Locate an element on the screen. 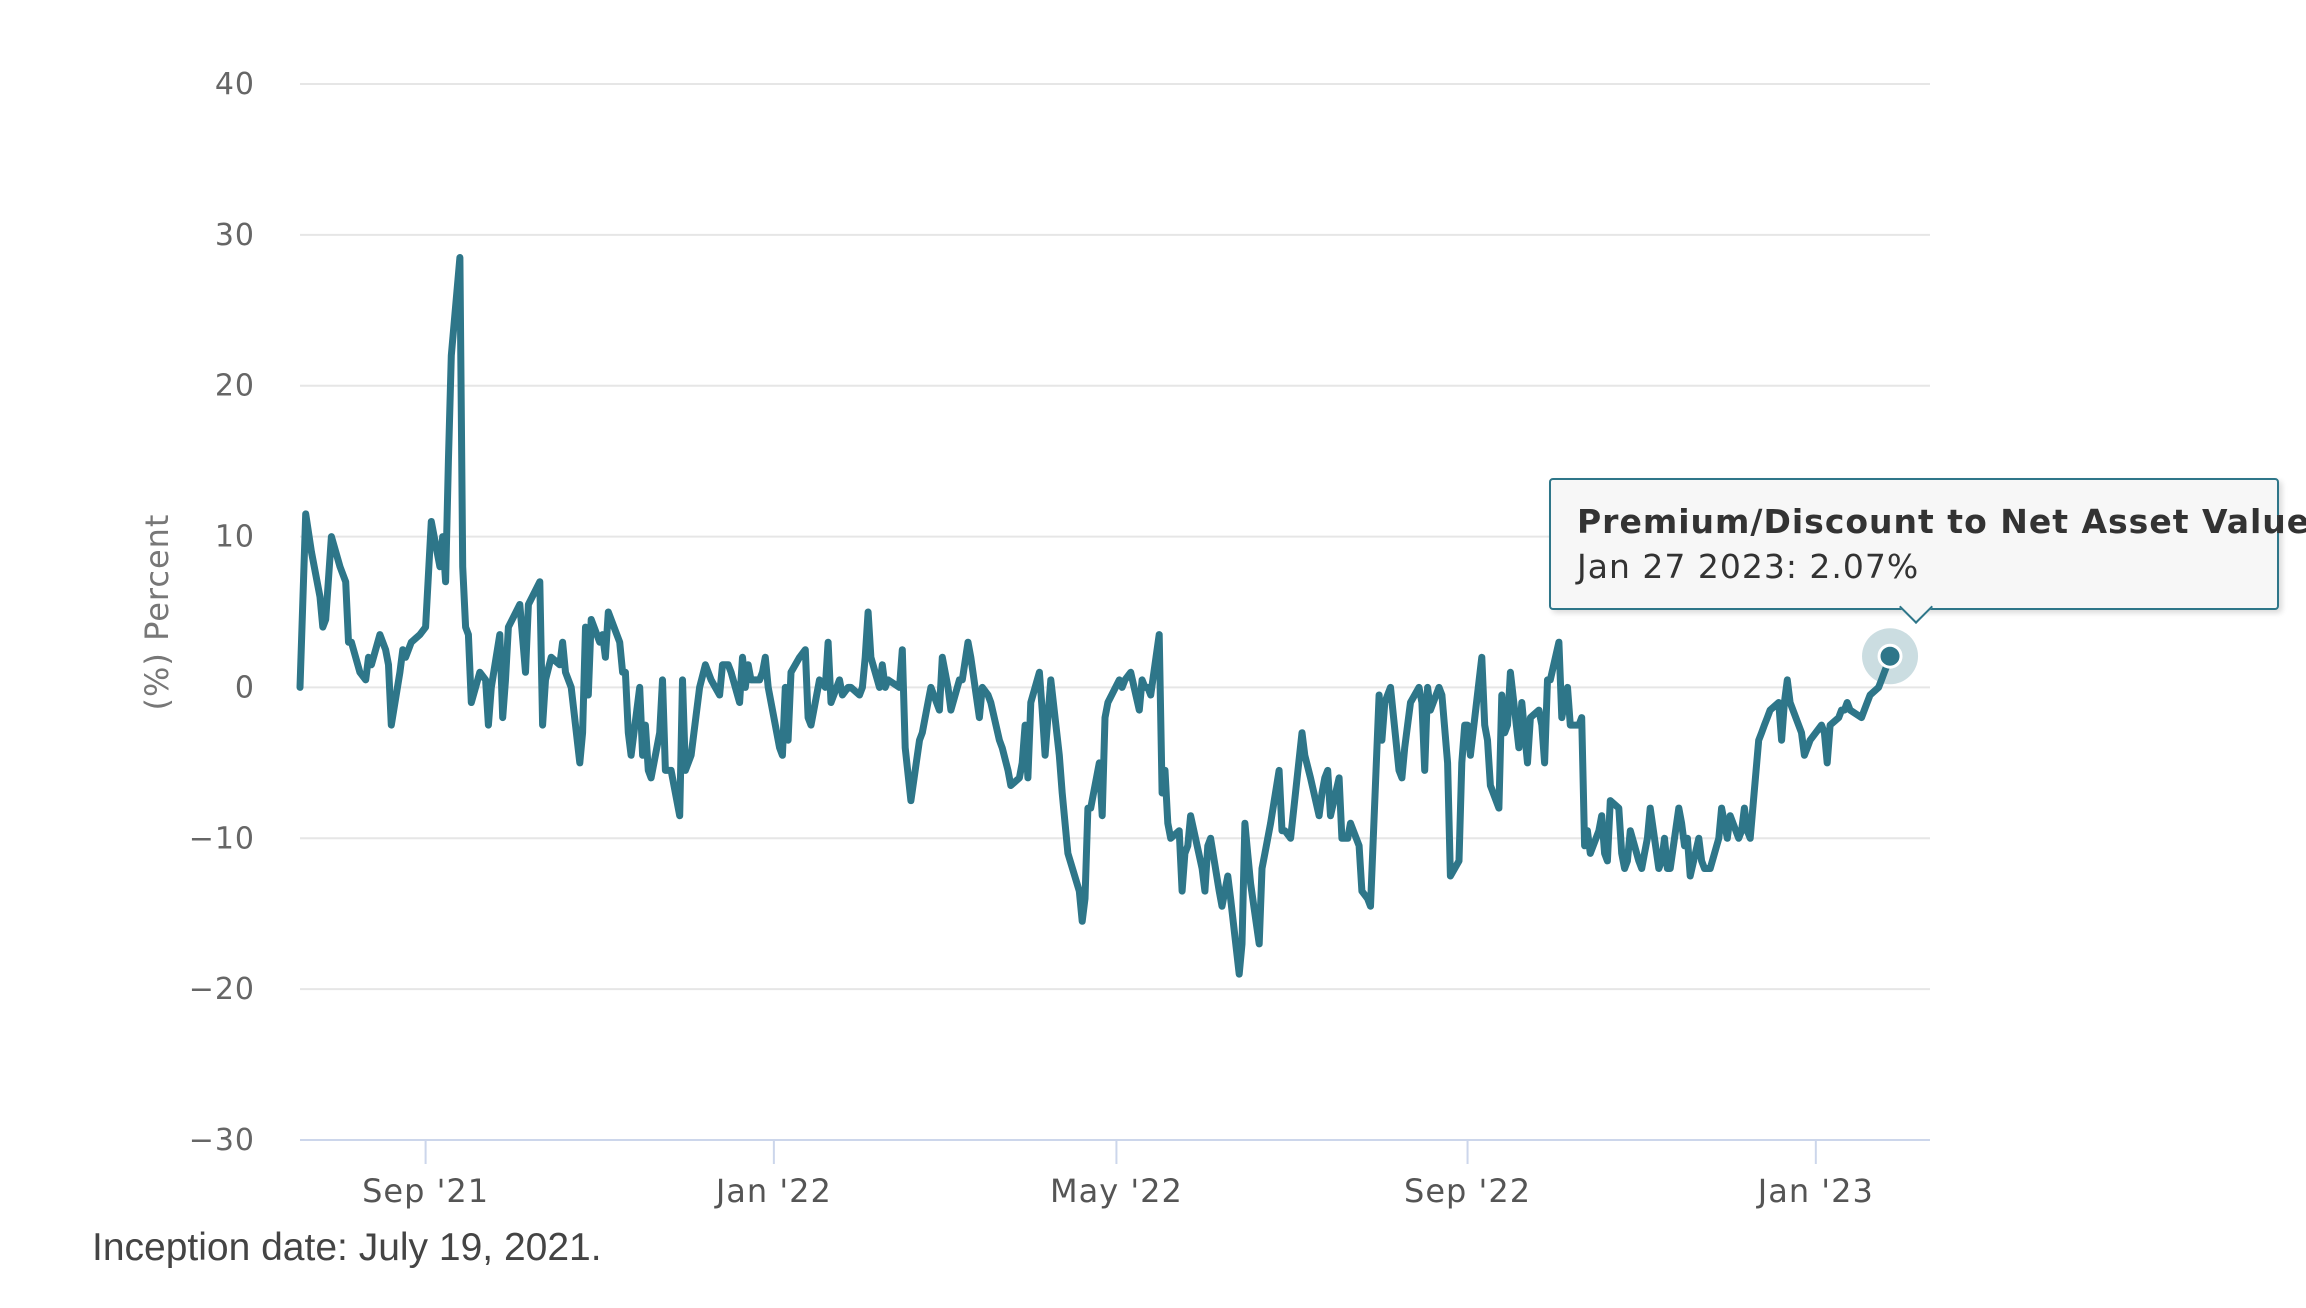 This screenshot has height=1308, width=2306. y-tick-label: −30 is located at coordinates (222, 1140).